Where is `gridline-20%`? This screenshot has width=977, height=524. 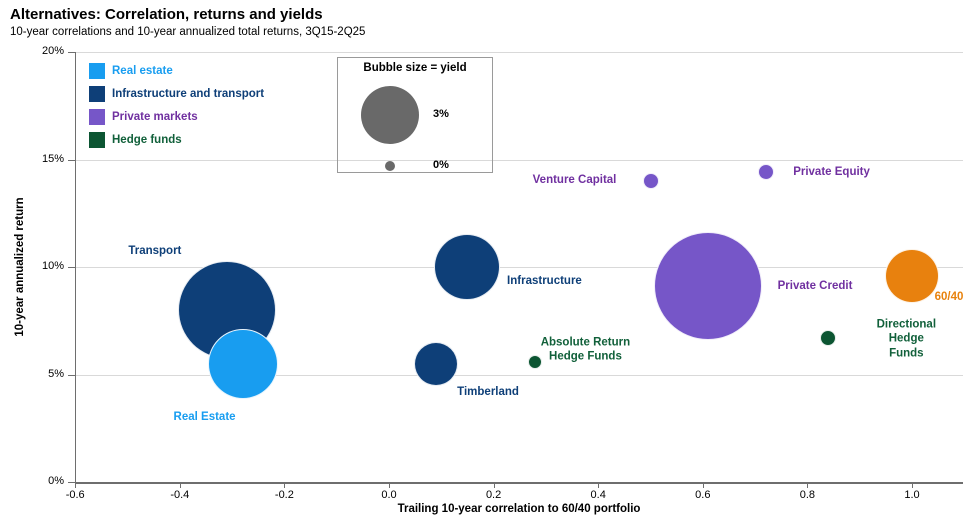 gridline-20% is located at coordinates (519, 52).